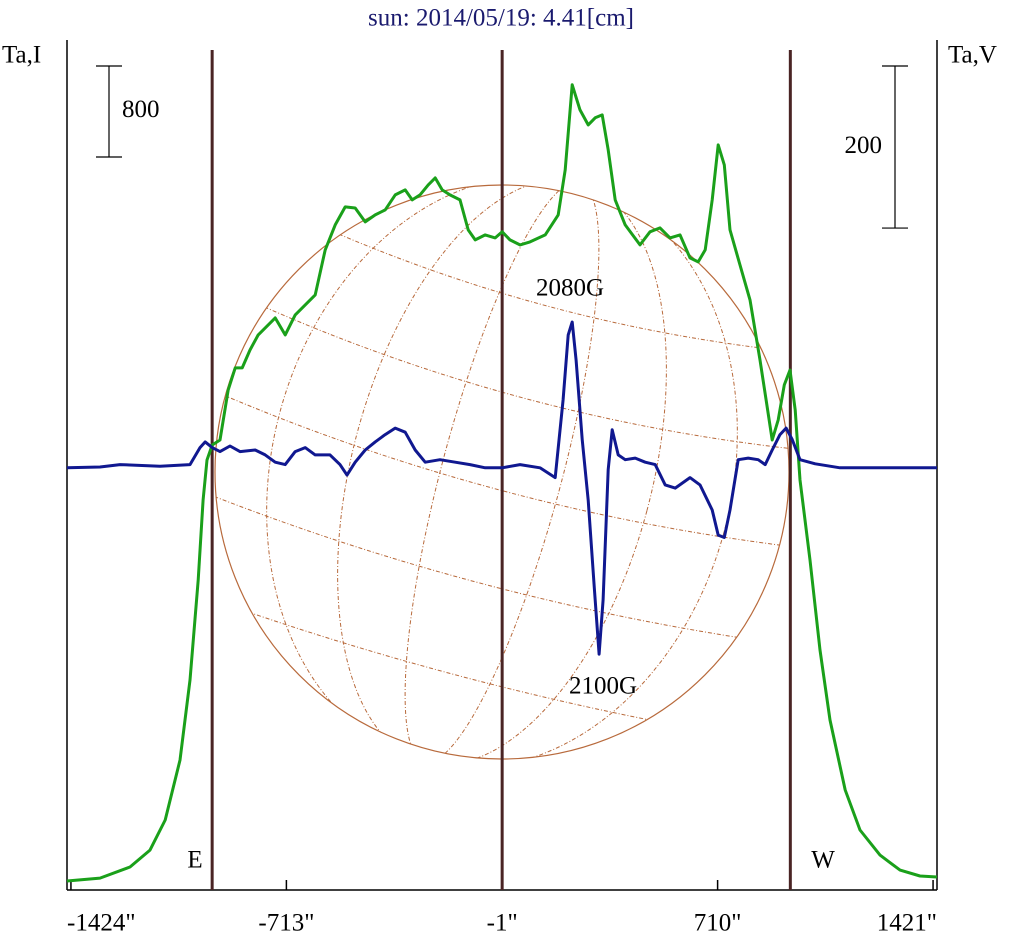 This screenshot has width=1009, height=941. Describe the element at coordinates (21, 55) in the screenshot. I see `y-axis-label: Ta,I` at that location.